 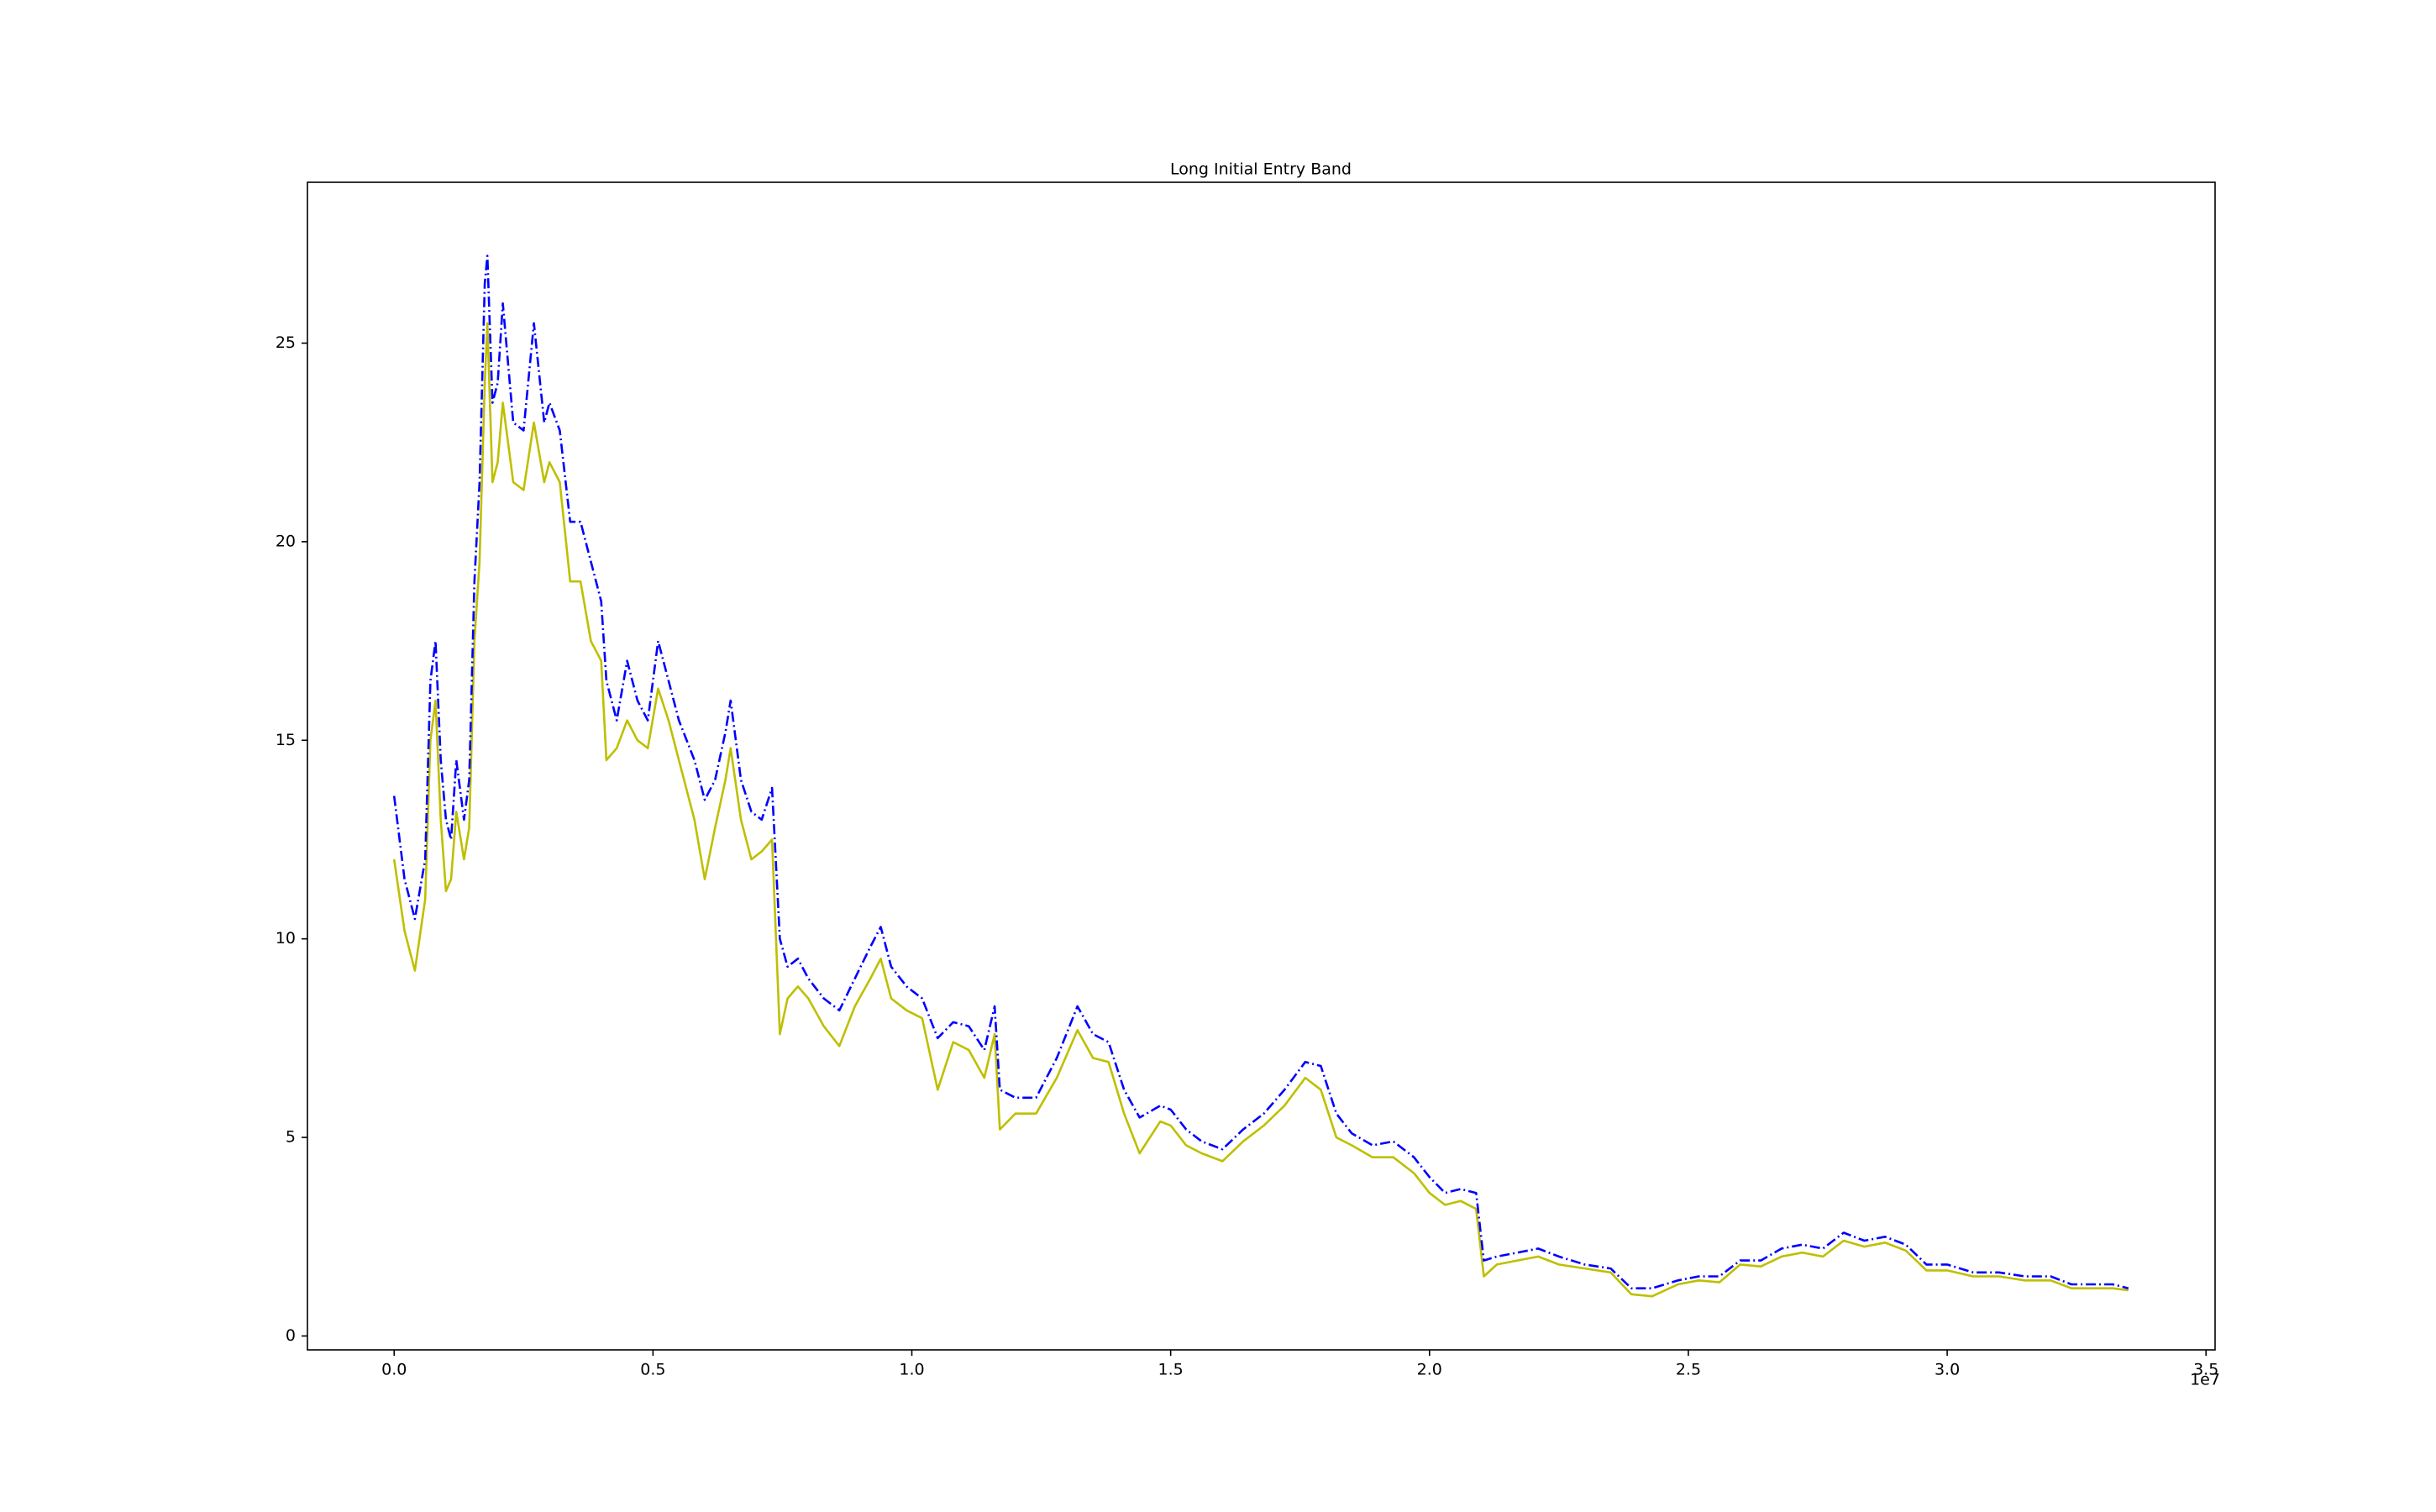 What do you see at coordinates (291, 1335) in the screenshot?
I see `y-tick-label: 0` at bounding box center [291, 1335].